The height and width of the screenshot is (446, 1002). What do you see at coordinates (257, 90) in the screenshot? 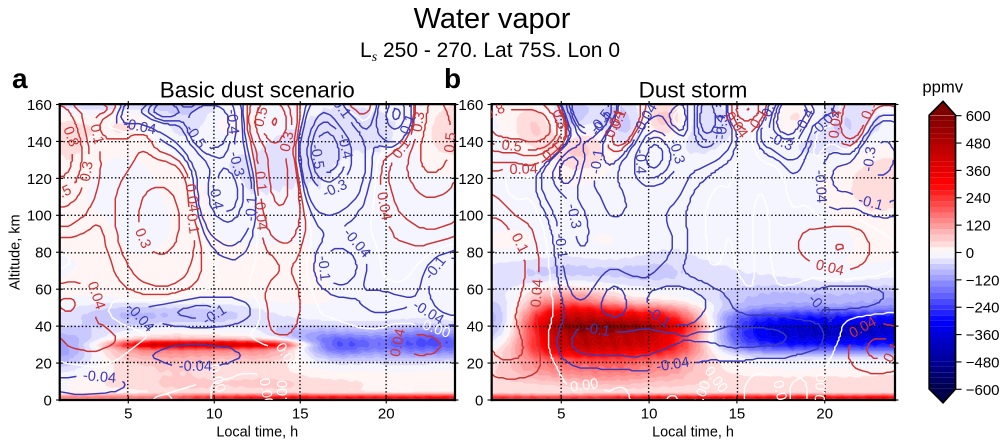
I see `svg-text: Basic dust scenario` at bounding box center [257, 90].